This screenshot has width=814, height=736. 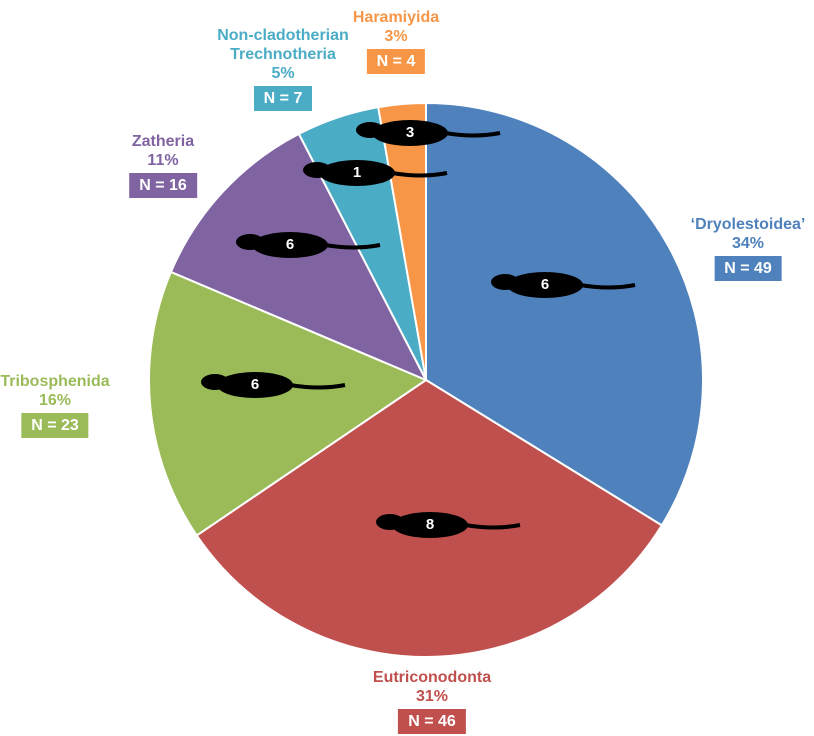 I want to click on slice-label: Haramiyida 3% N = 4, so click(x=396, y=41).